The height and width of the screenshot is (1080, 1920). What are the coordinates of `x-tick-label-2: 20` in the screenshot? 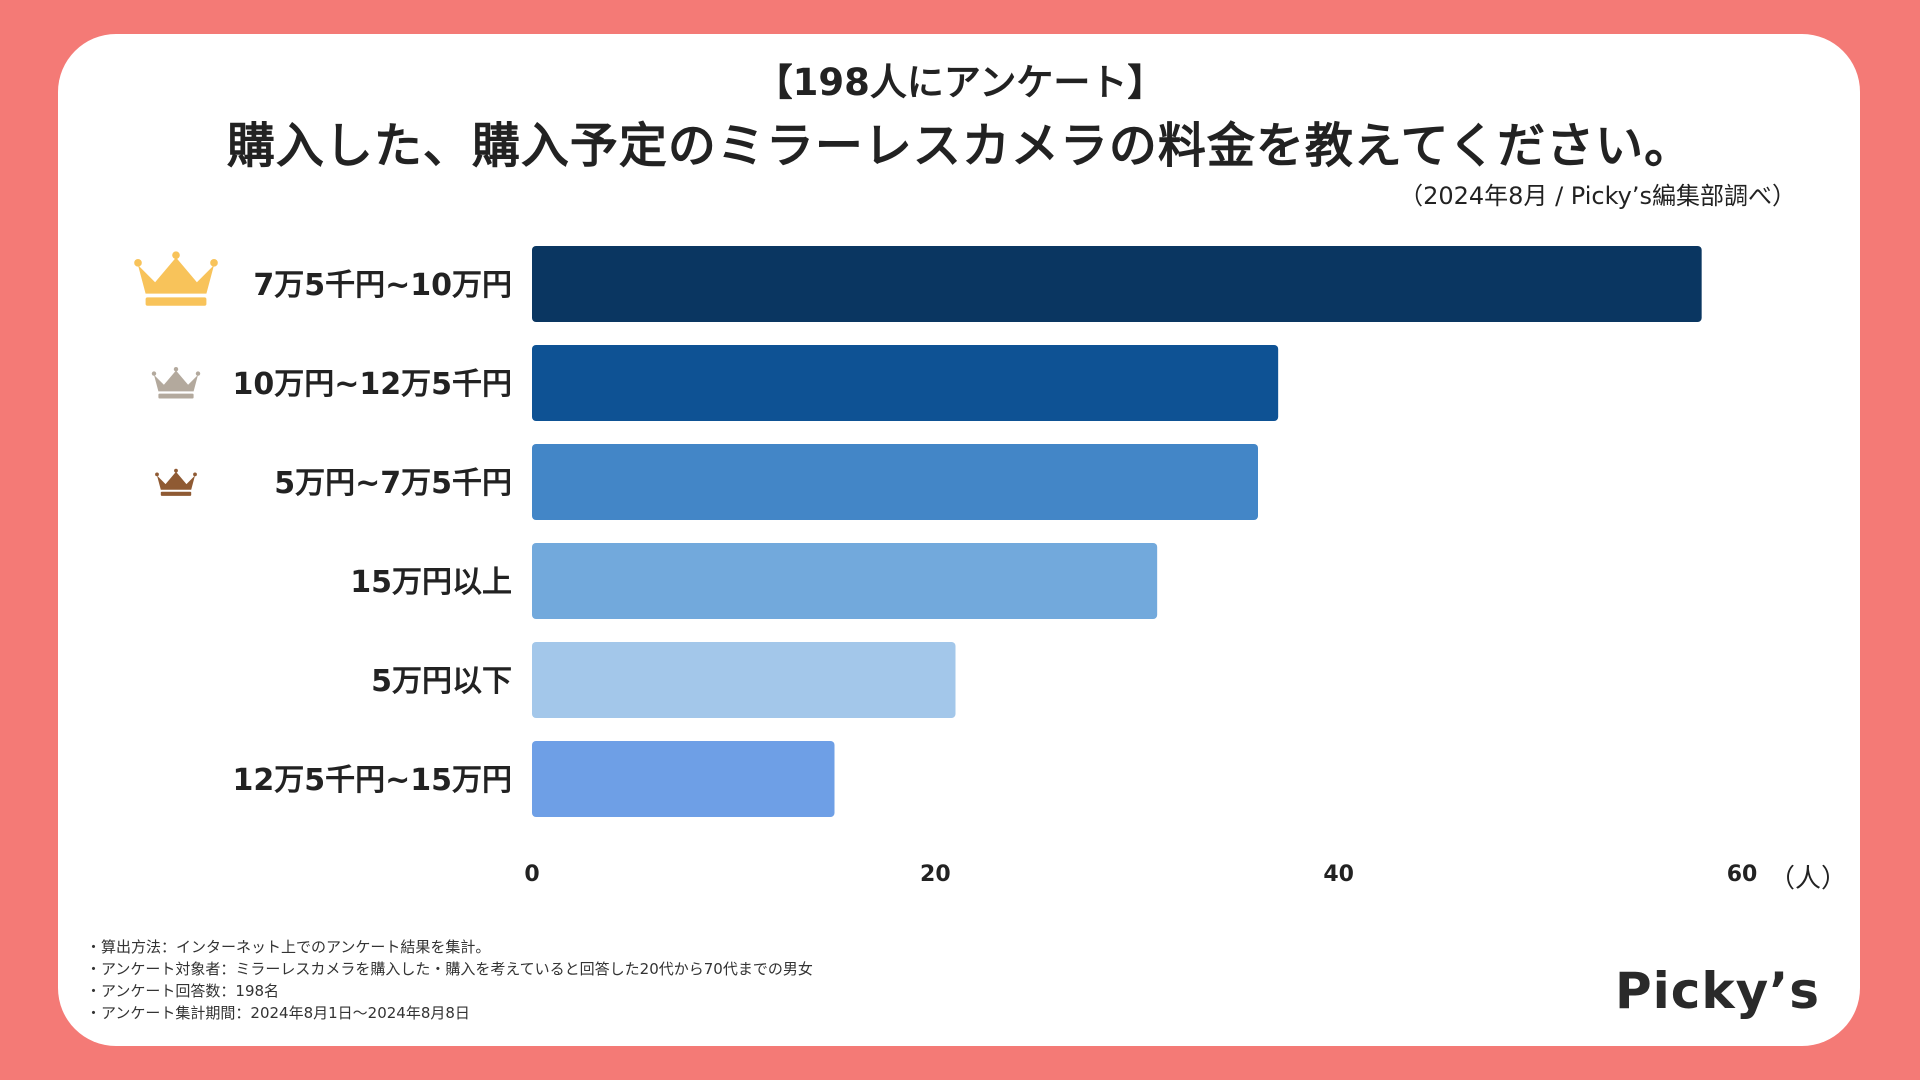 It's located at (935, 874).